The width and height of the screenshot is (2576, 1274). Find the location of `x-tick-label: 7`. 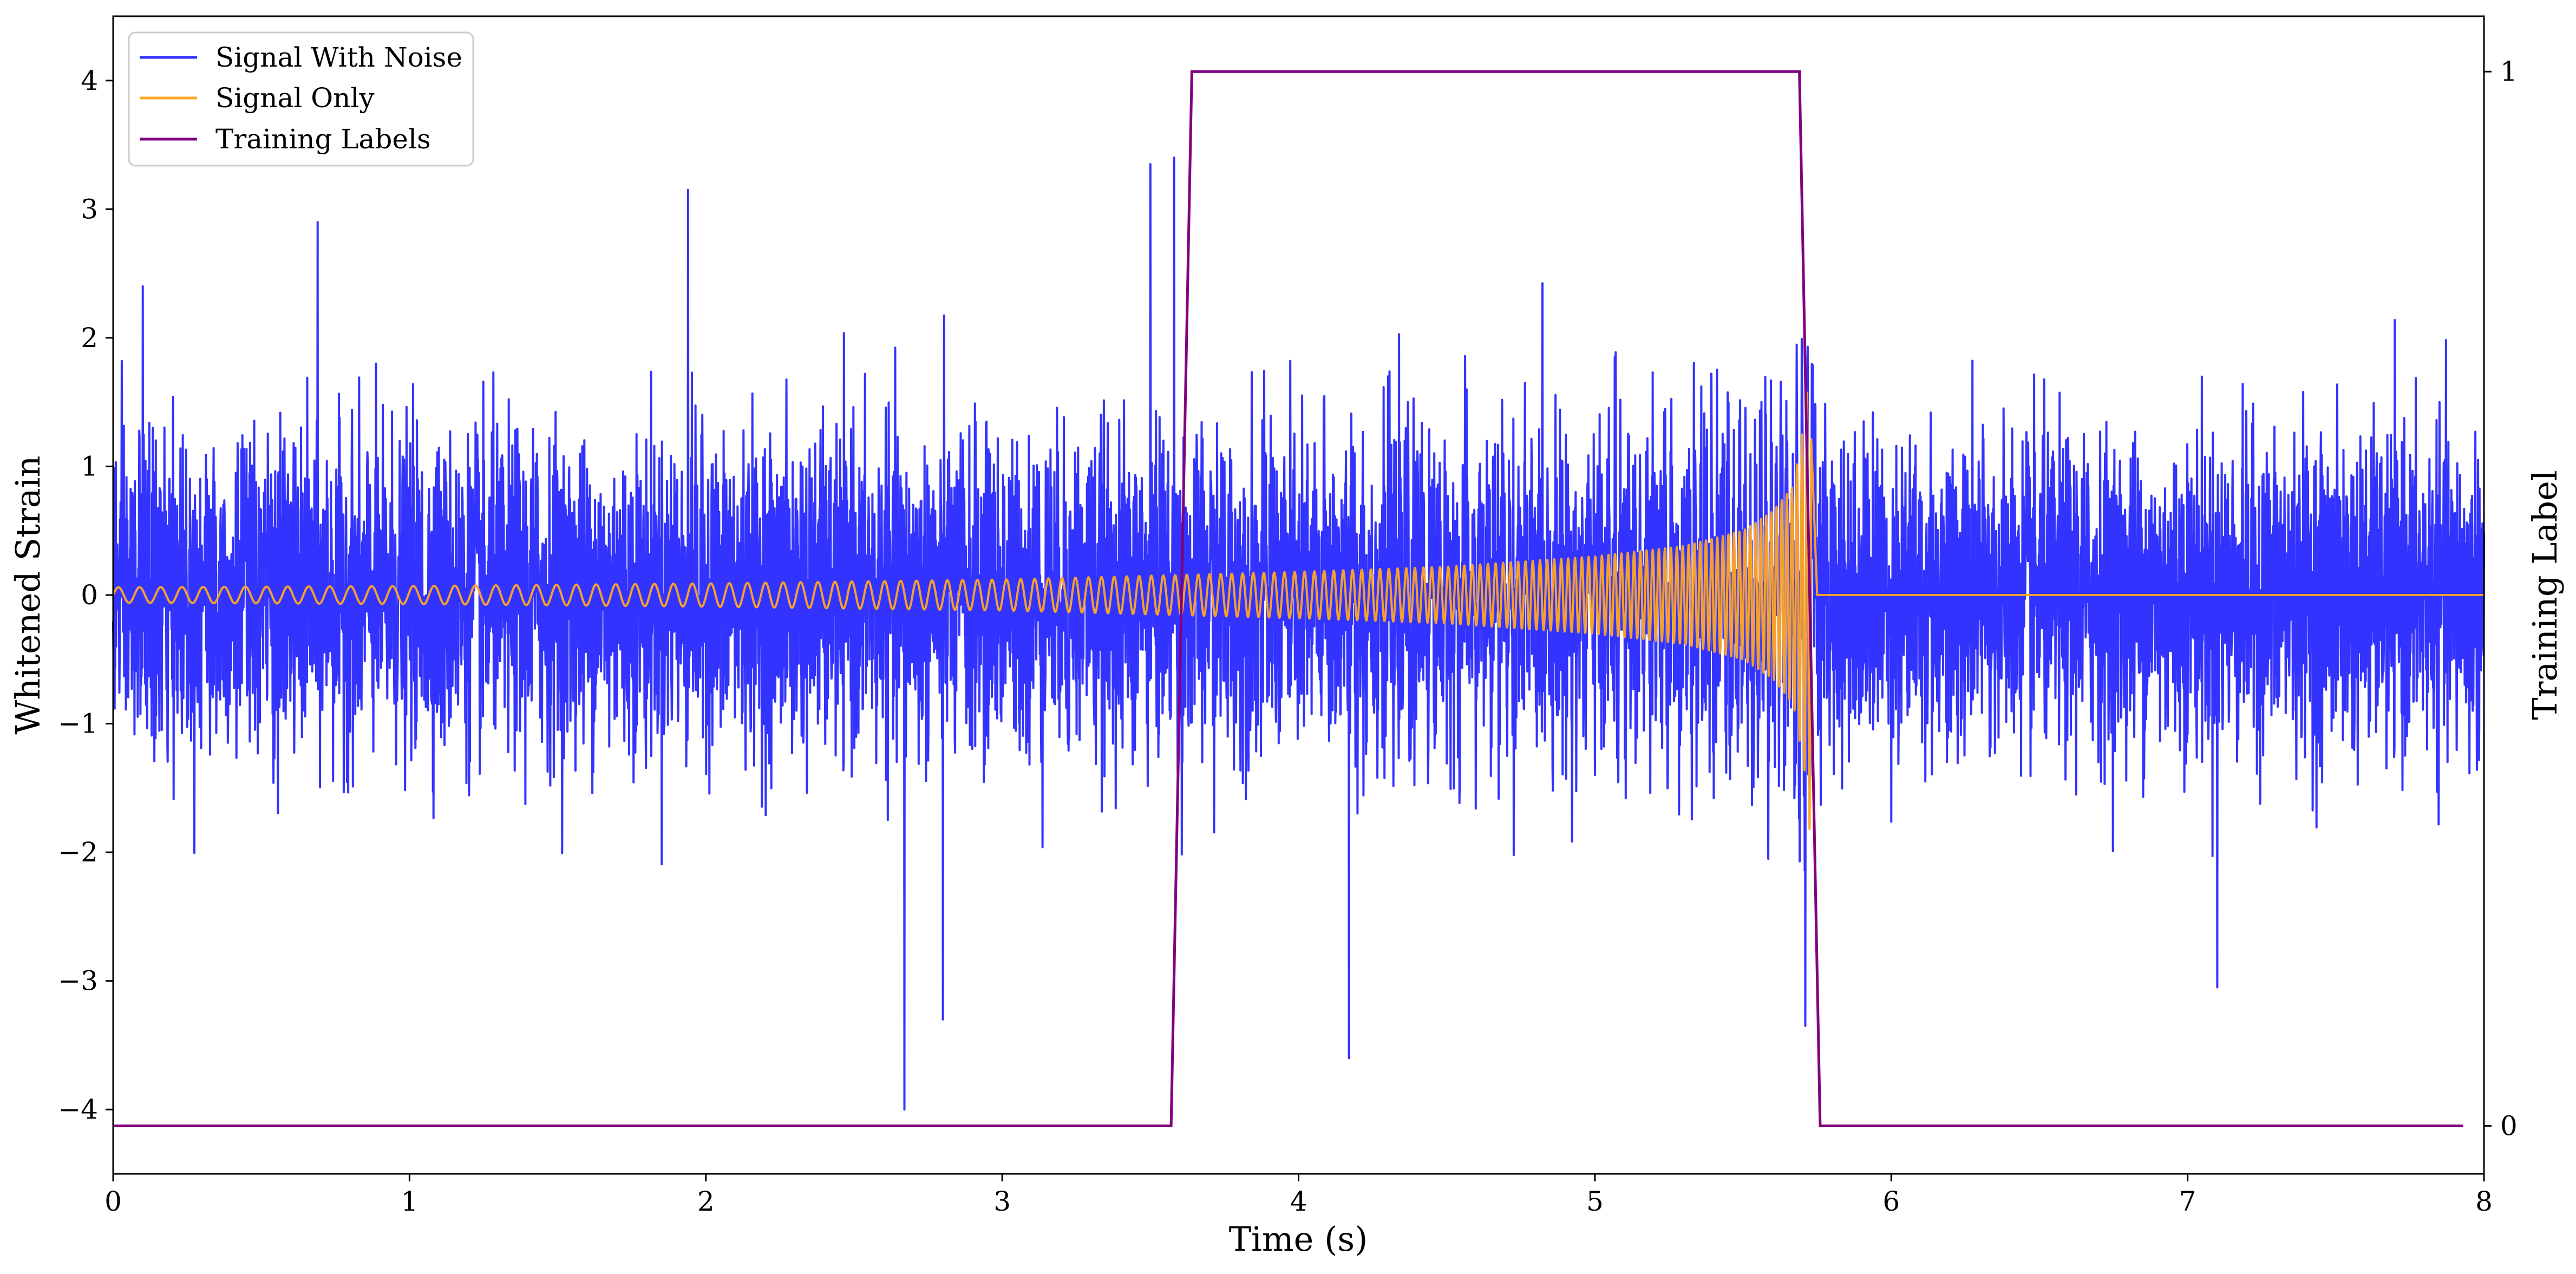

x-tick-label: 7 is located at coordinates (2187, 1201).